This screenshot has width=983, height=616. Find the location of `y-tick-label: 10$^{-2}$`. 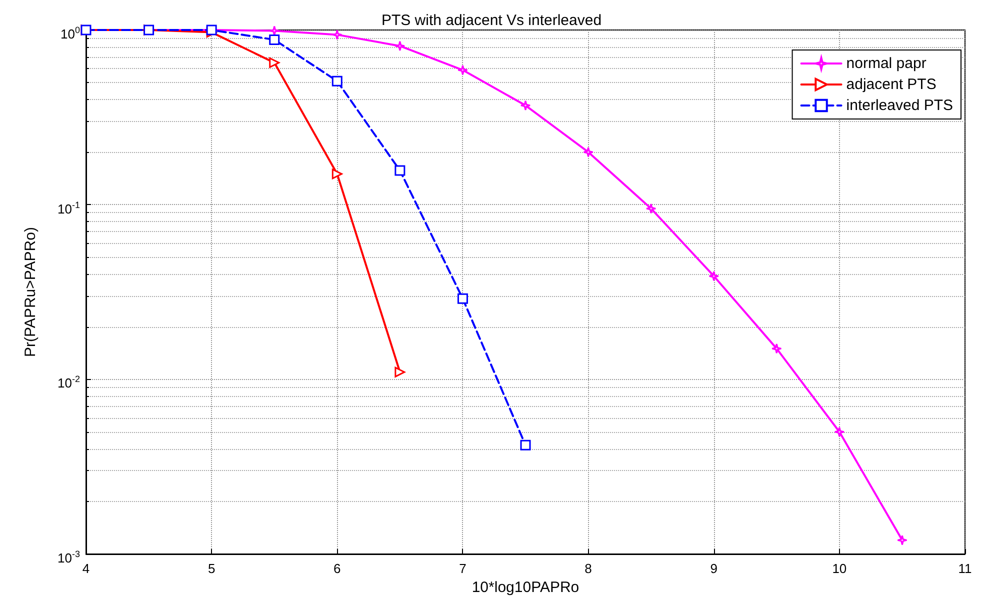

y-tick-label: 10$^{-2}$ is located at coordinates (68, 383).